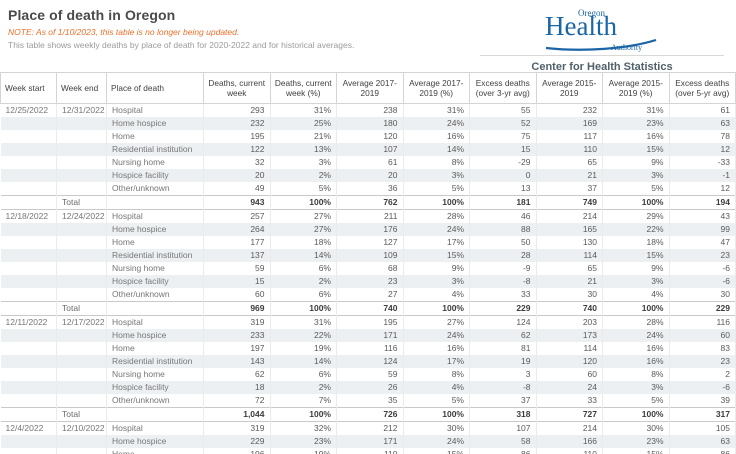  Describe the element at coordinates (28, 216) in the screenshot. I see `week-start-cell: 12/18/2022` at that location.